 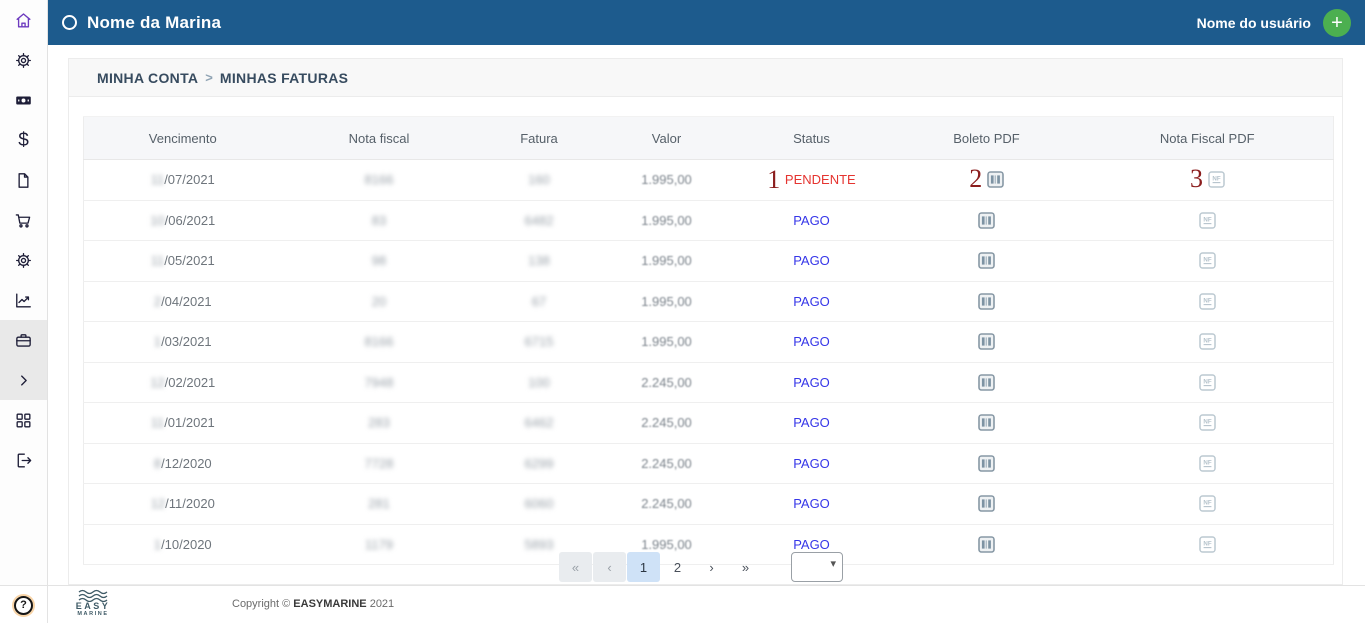 I want to click on page-1-button: 1, so click(x=643, y=567).